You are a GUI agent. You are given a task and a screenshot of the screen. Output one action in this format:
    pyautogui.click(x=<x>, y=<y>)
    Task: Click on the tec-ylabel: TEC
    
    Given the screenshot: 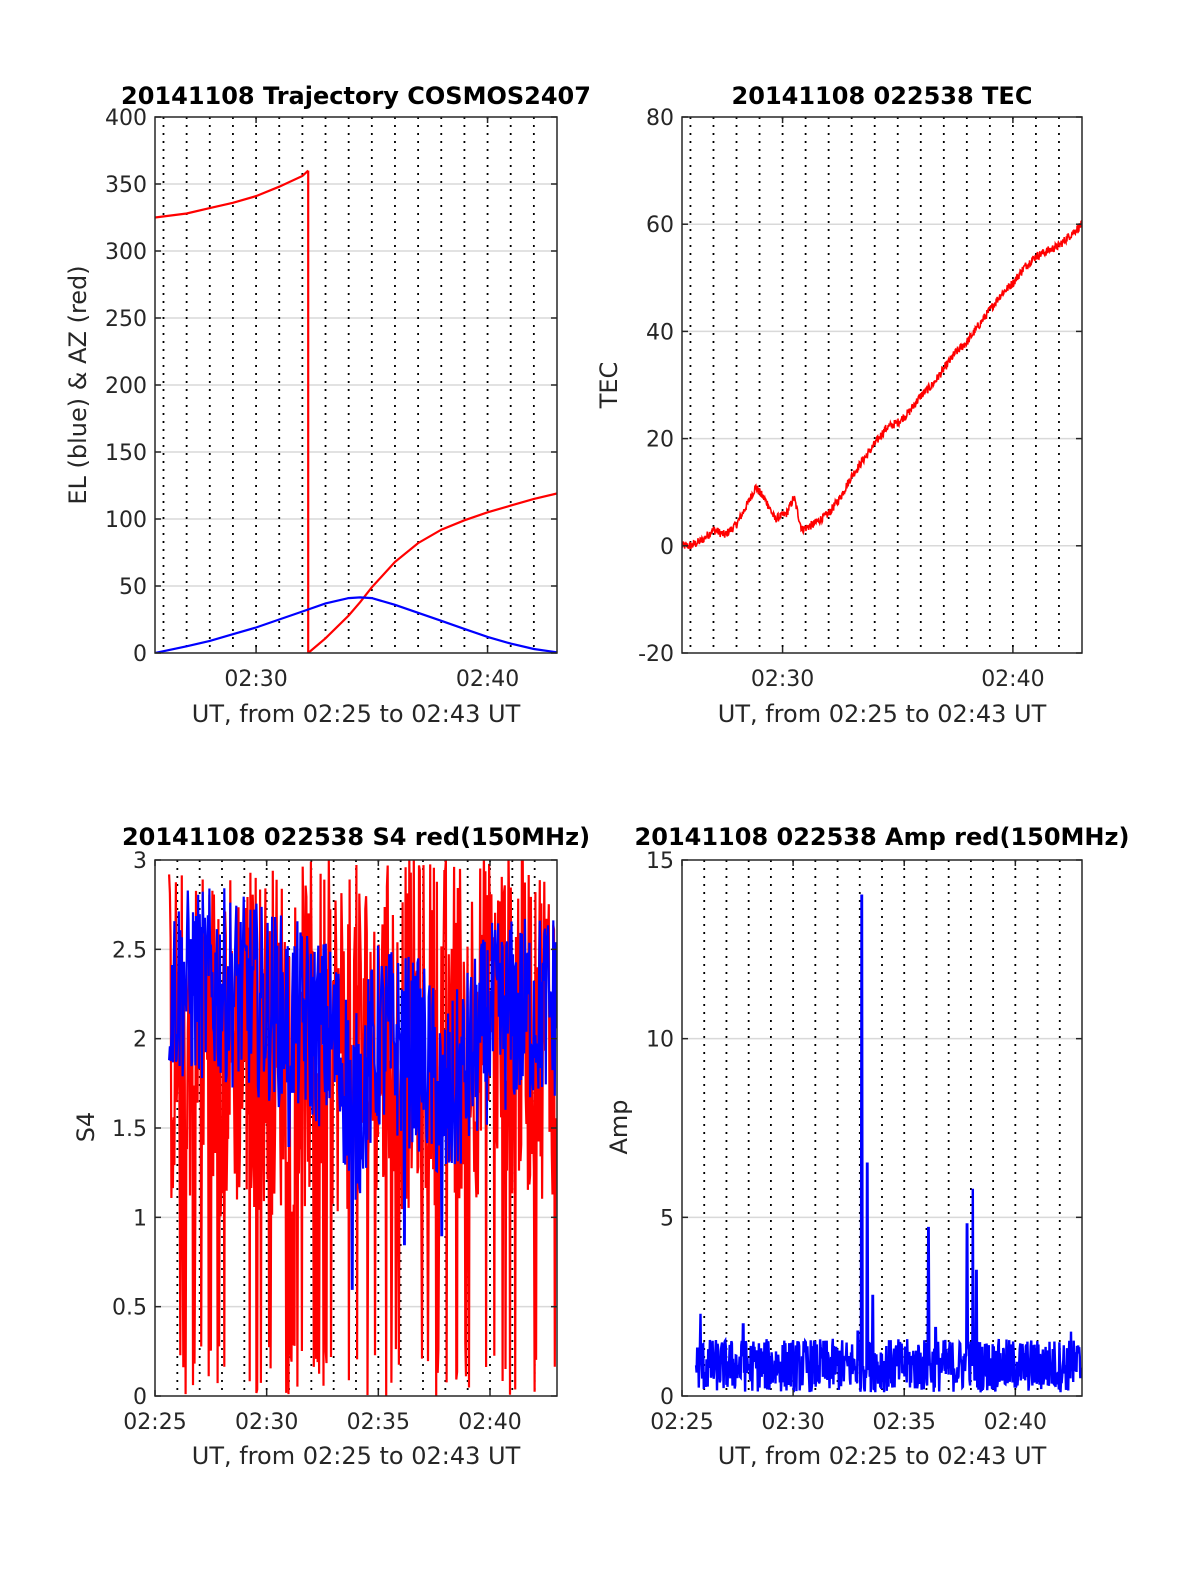 What is the action you would take?
    pyautogui.click(x=609, y=386)
    